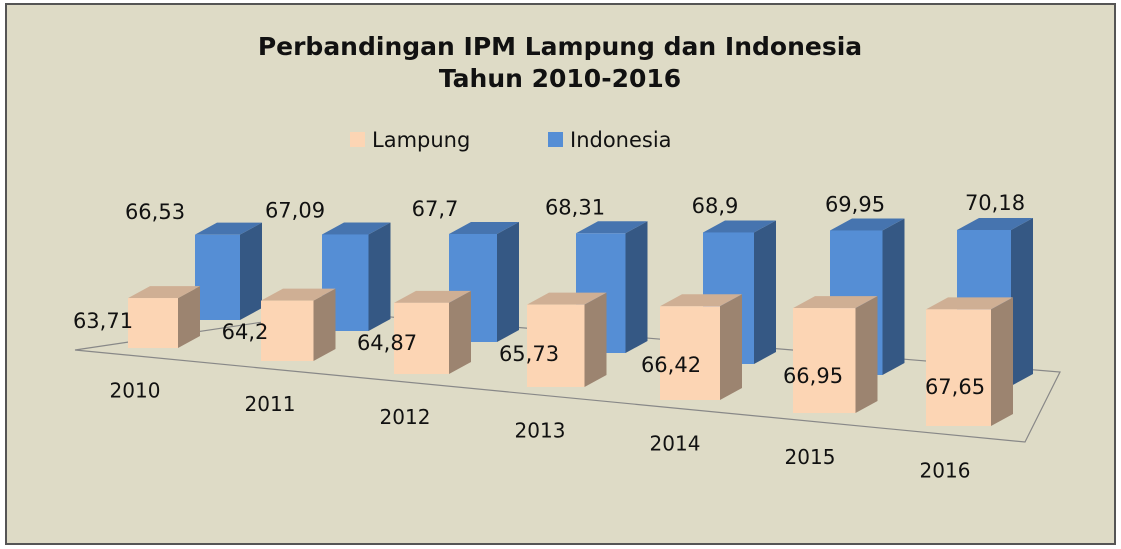 This screenshot has height=549, width=1121. What do you see at coordinates (560, 46) in the screenshot?
I see `chart-title: Perbandingan IPM Lampung dan Indonesia` at bounding box center [560, 46].